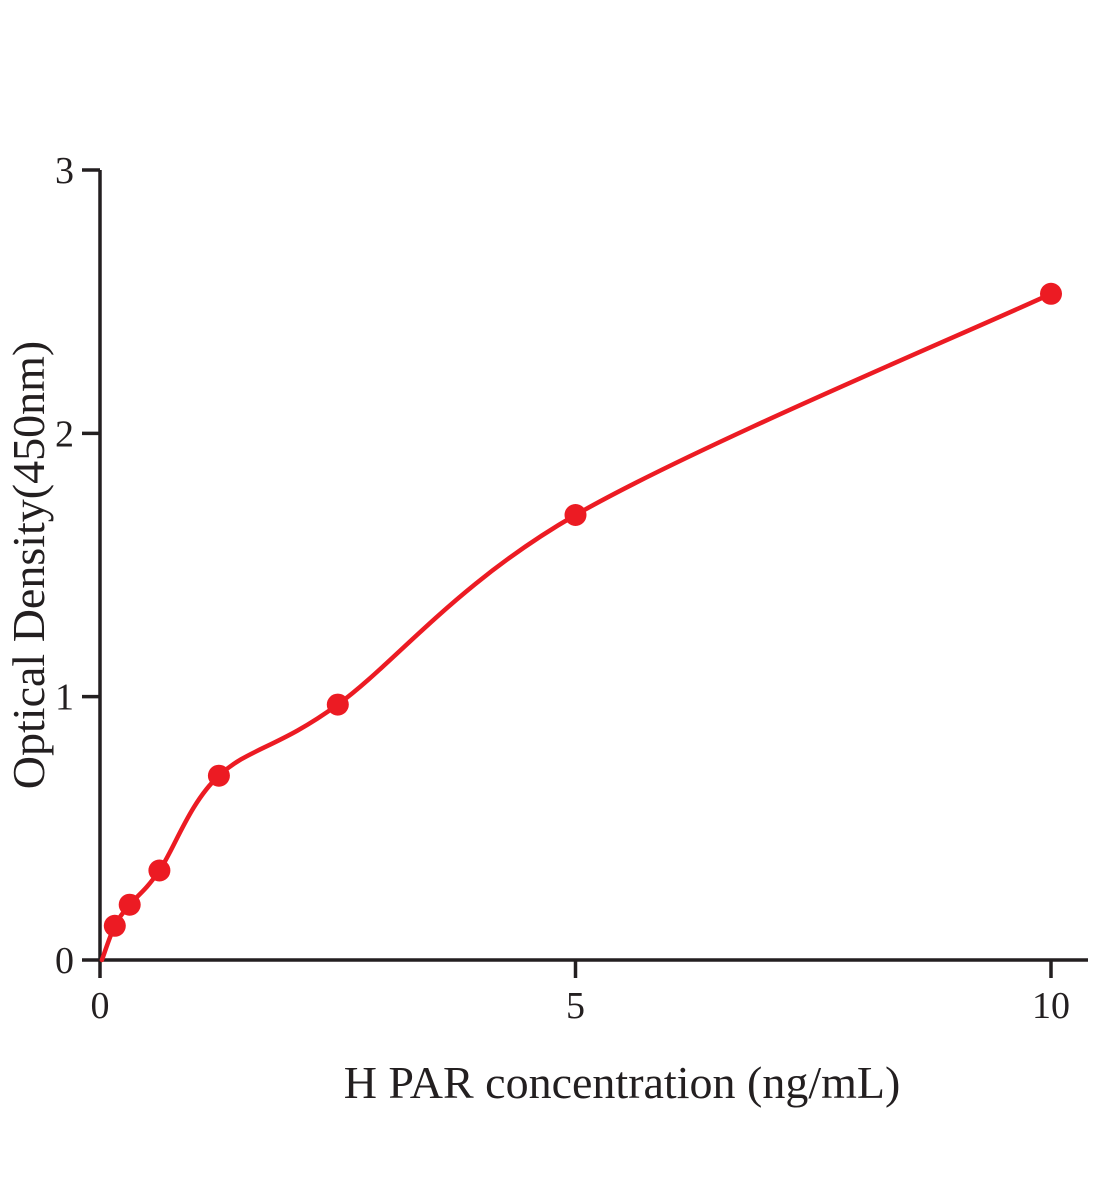 The height and width of the screenshot is (1200, 1104). What do you see at coordinates (64, 698) in the screenshot?
I see `y-tick-label: 1` at bounding box center [64, 698].